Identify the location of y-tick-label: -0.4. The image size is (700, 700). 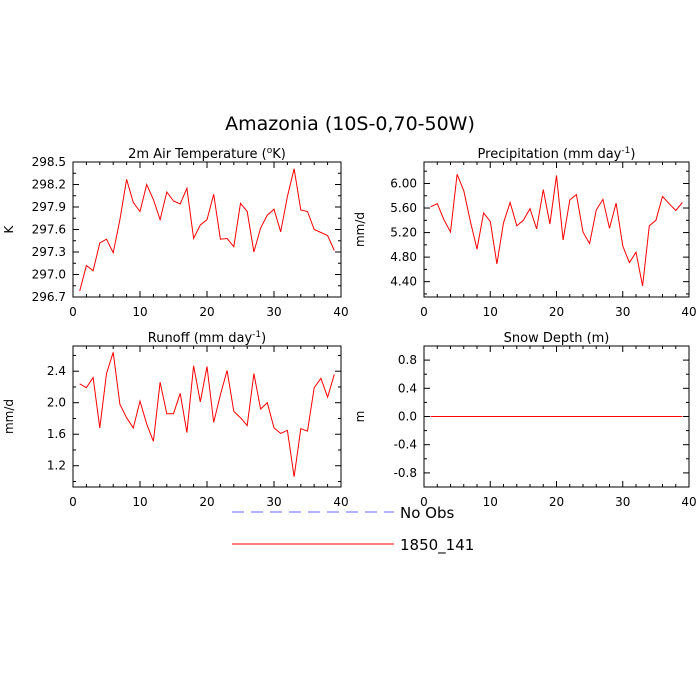
(405, 445).